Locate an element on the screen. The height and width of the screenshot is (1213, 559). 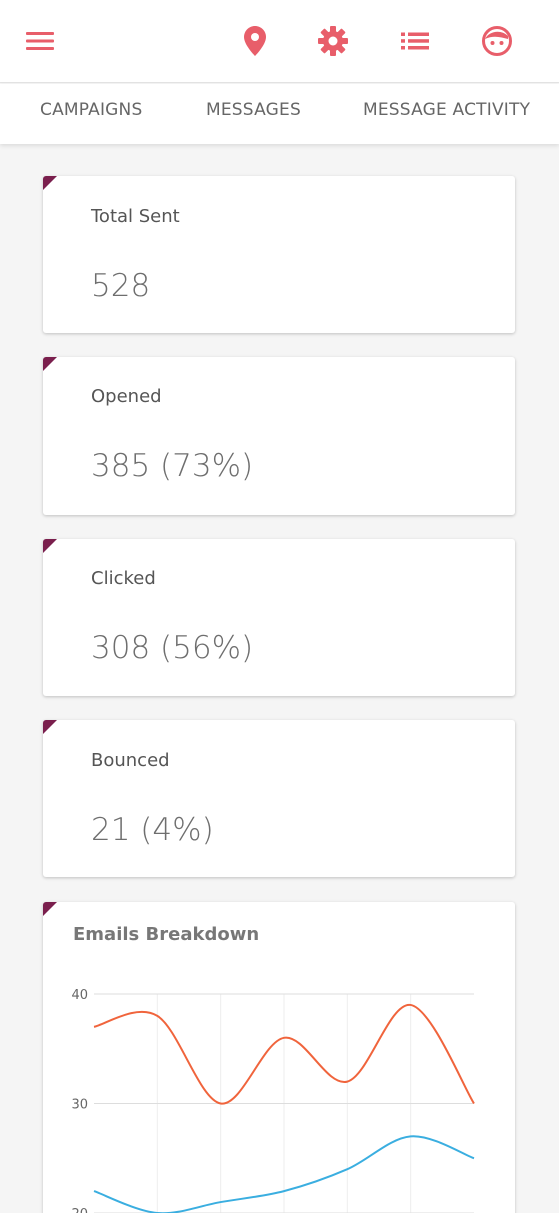
settings-button is located at coordinates (333, 41).